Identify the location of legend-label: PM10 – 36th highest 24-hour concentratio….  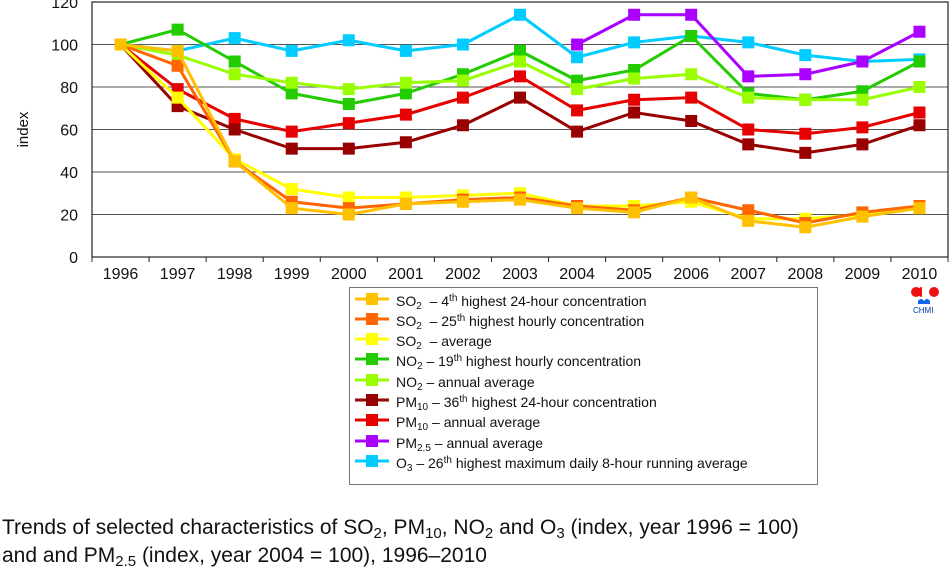
(526, 403).